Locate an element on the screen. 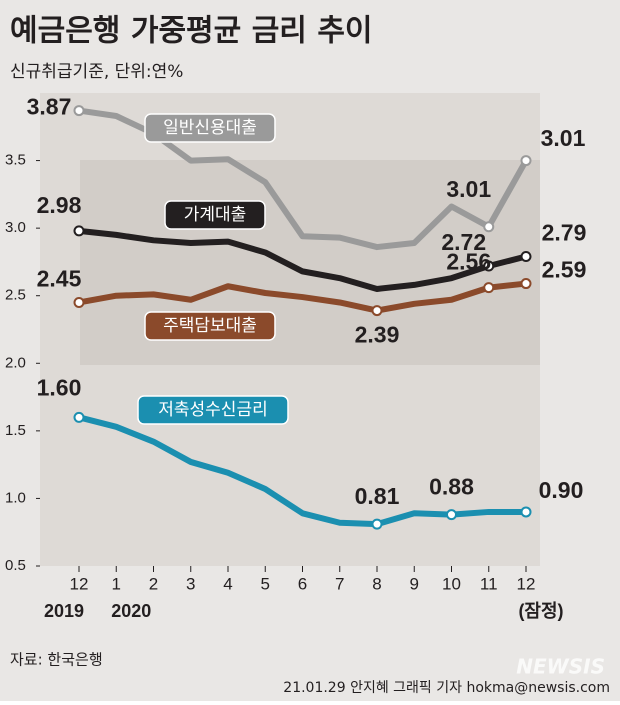 The image size is (620, 705). x-sublabel: (잠정) is located at coordinates (540, 611).